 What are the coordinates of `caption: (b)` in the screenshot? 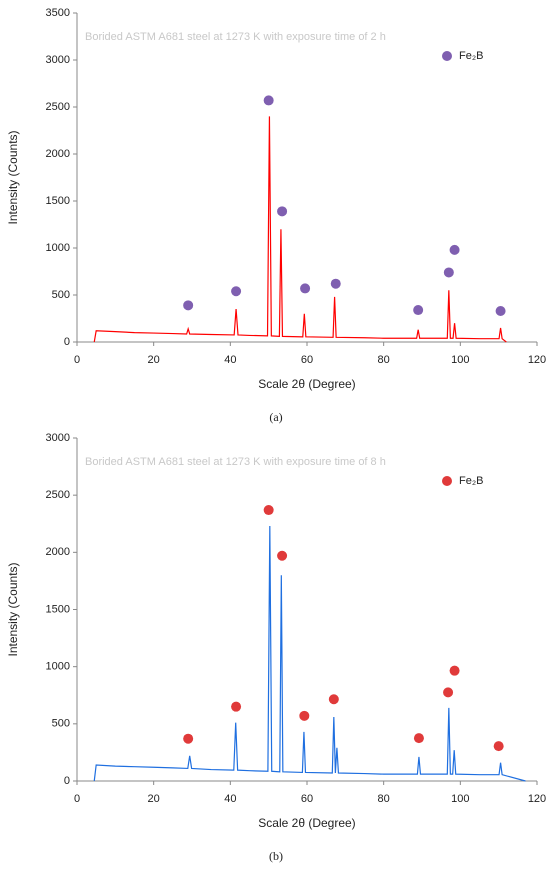 It's located at (276, 856).